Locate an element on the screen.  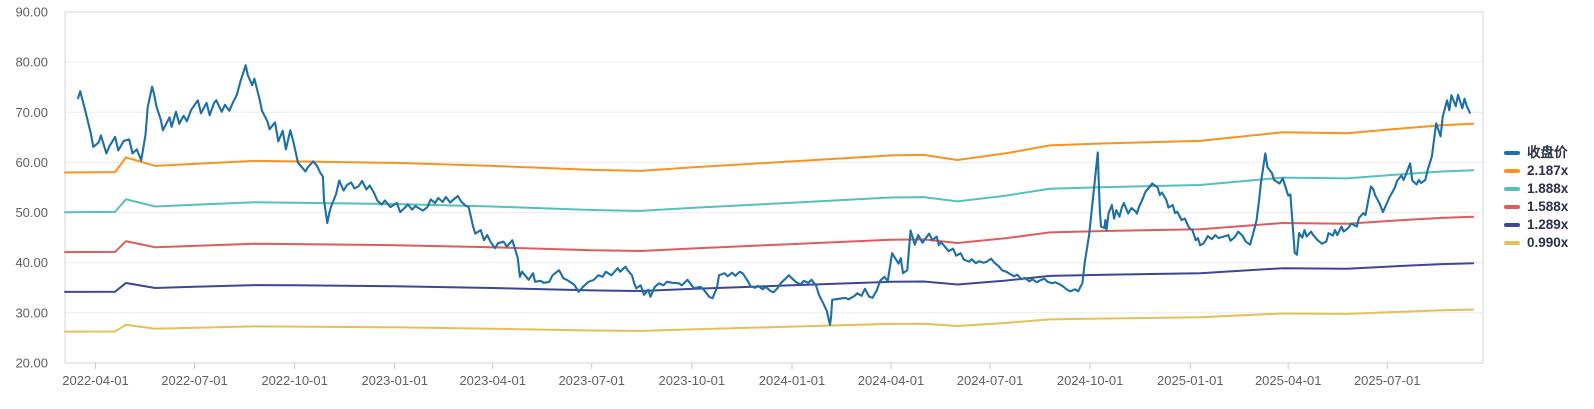
legend-label: 1.888x is located at coordinates (1548, 188).